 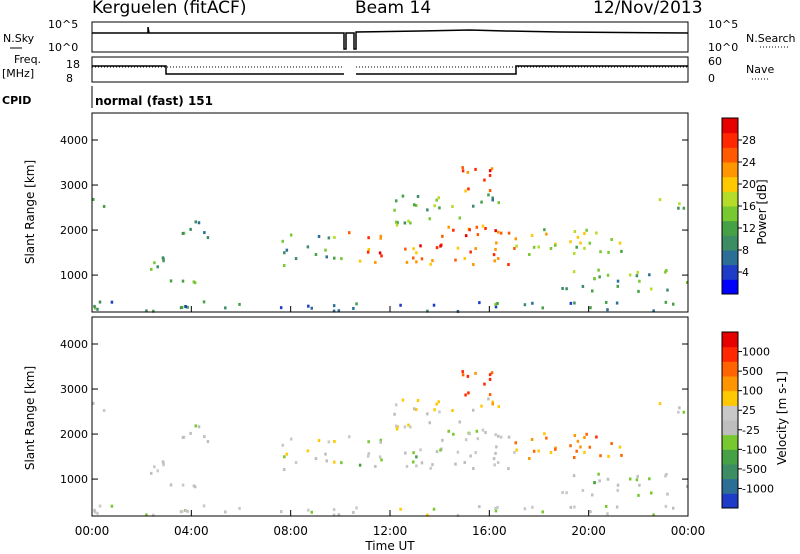 I want to click on velocity-colorbar-tick-label: -1000, so click(x=758, y=488).